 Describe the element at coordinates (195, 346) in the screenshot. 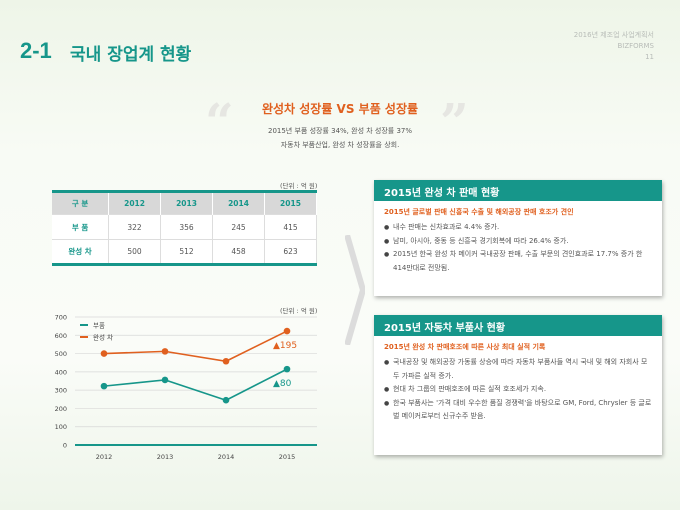

I see `series-line-complete-car` at that location.